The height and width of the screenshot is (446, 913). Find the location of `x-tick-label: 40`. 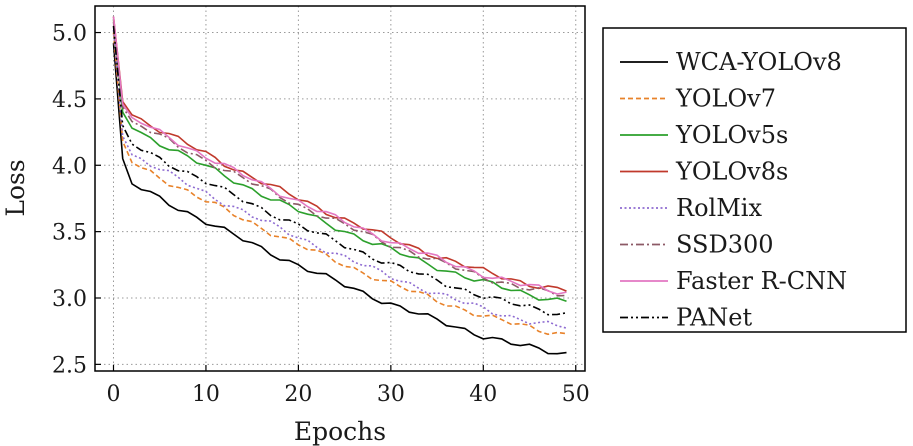

x-tick-label: 40 is located at coordinates (483, 394).